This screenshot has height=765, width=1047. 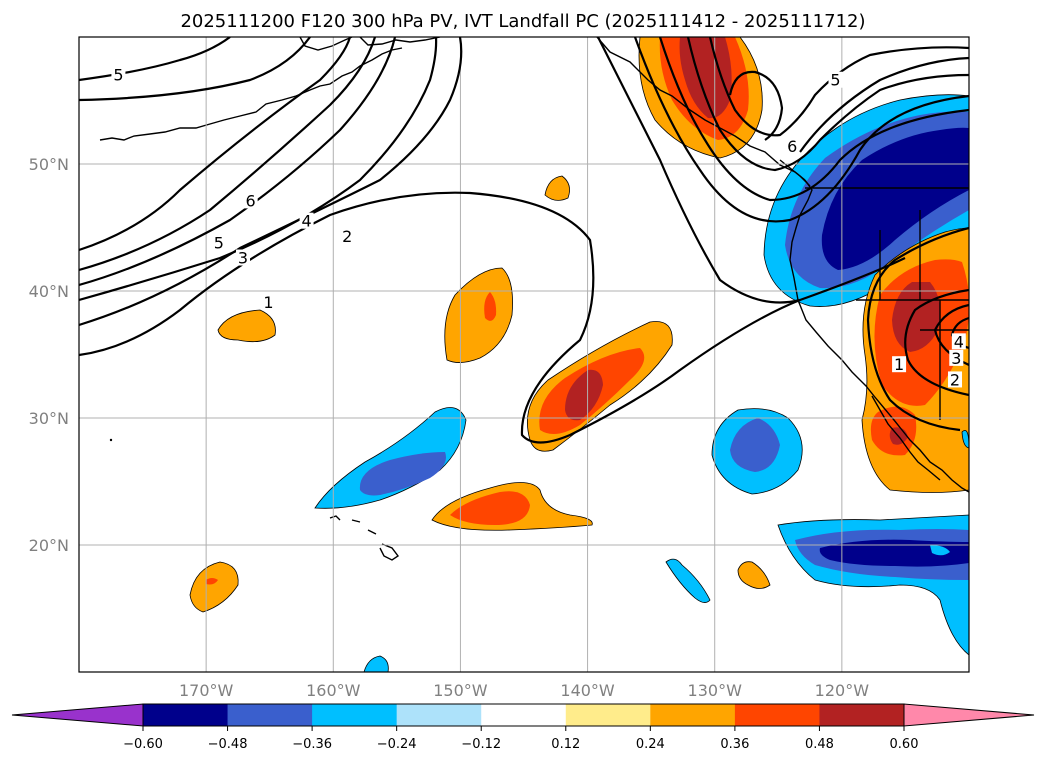 I want to click on y-tick-label: 40°N, so click(x=49, y=291).